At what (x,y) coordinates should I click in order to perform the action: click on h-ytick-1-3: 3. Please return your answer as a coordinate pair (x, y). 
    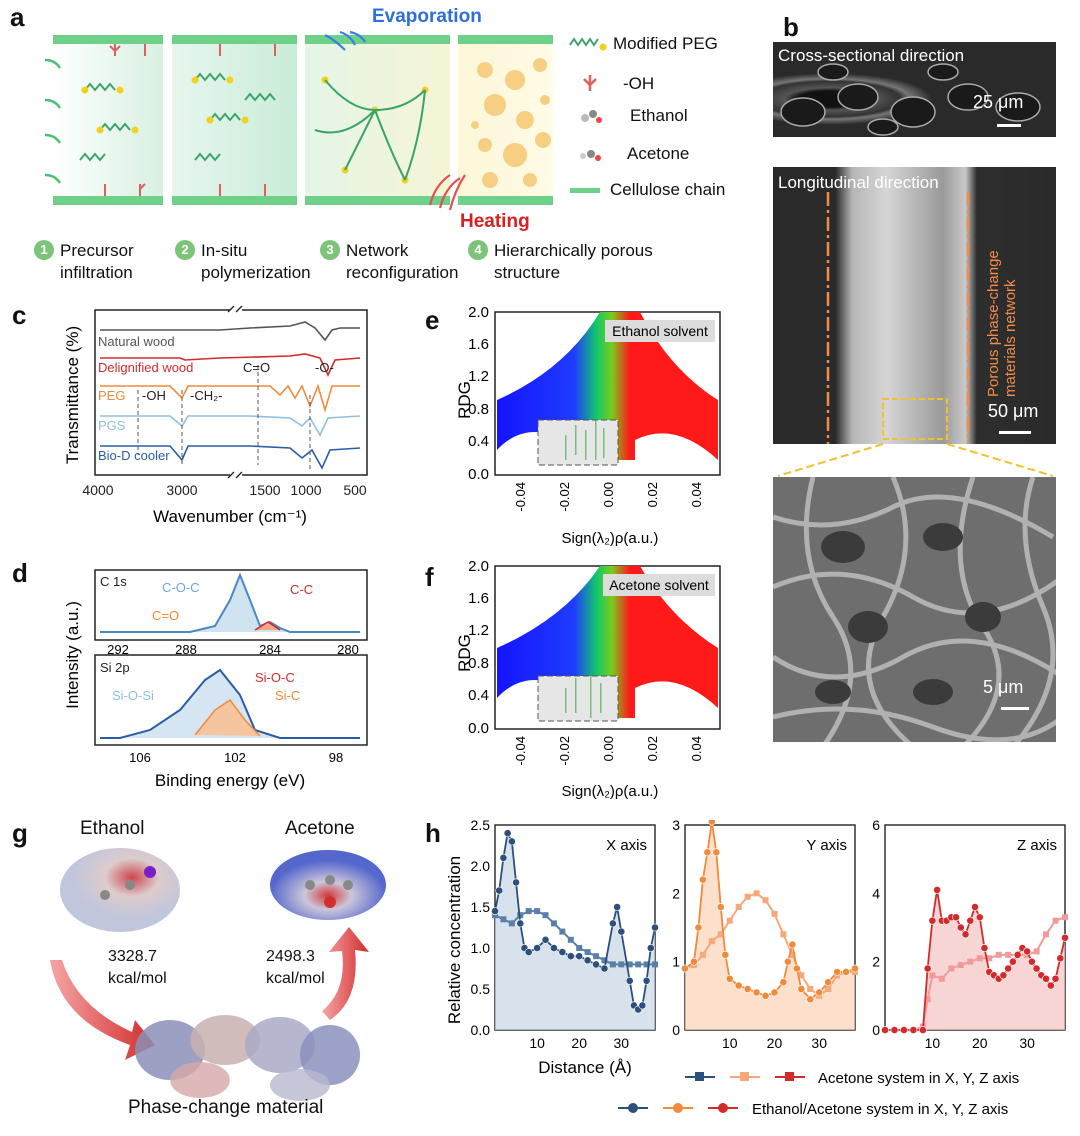
    Looking at the image, I should click on (676, 826).